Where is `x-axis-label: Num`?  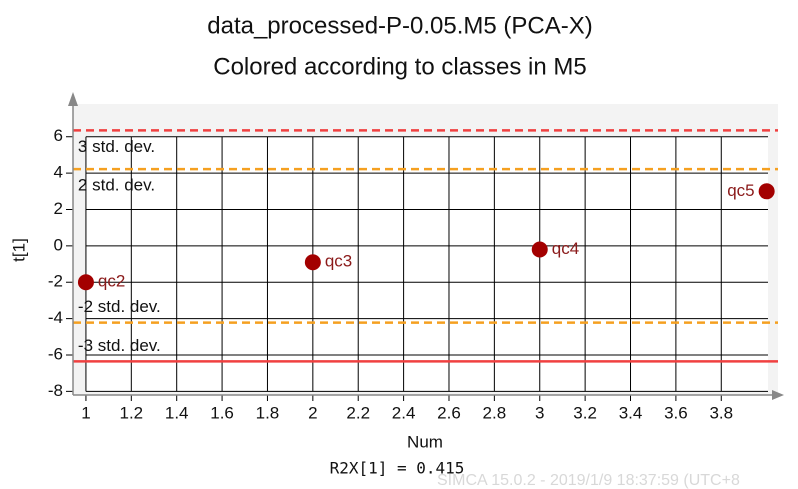 x-axis-label: Num is located at coordinates (425, 441).